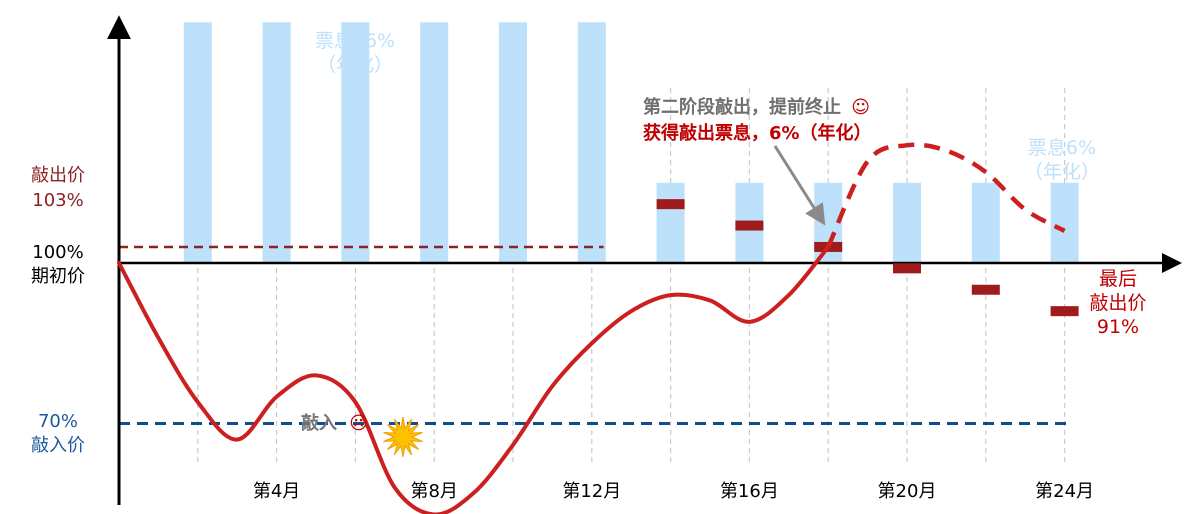 Image resolution: width=1195 pixels, height=514 pixels. Describe the element at coordinates (946, 195) in the screenshot. I see `price-path-dashed` at that location.